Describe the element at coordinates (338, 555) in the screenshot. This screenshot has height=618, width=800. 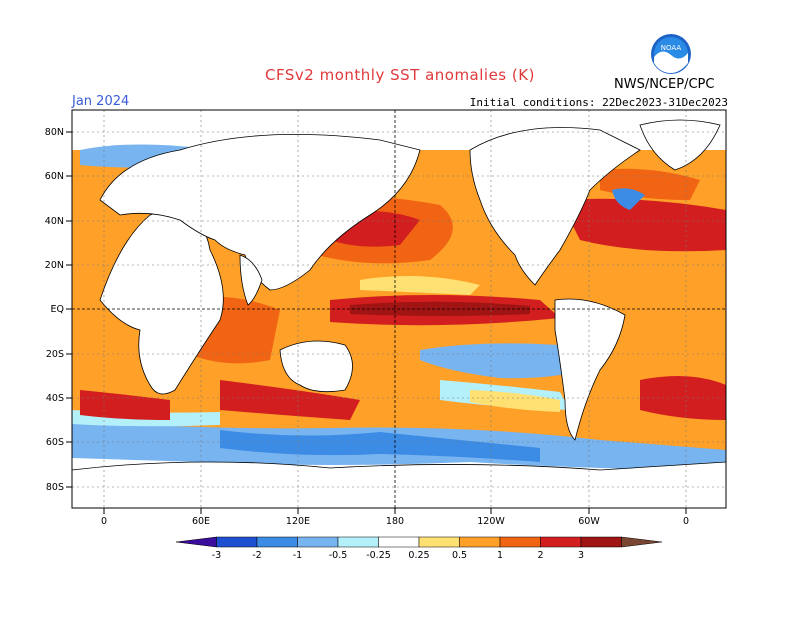
I see `colorbar-tick-label: -0.5` at that location.